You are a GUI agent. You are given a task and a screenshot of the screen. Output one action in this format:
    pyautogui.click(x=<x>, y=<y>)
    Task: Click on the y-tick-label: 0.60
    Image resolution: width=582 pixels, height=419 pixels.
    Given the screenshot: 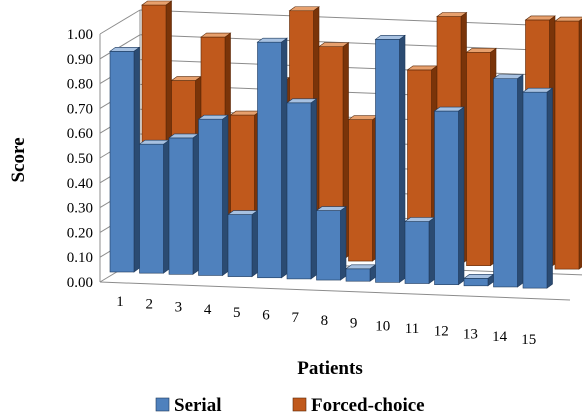 What is the action you would take?
    pyautogui.click(x=80, y=134)
    